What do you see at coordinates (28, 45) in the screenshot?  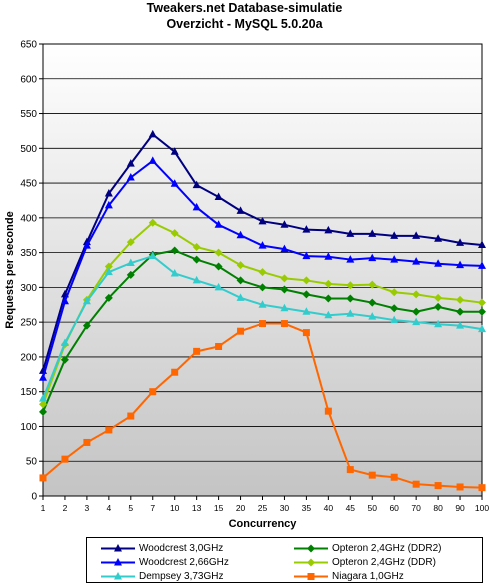 I see `y-tick-label: 650` at bounding box center [28, 45].